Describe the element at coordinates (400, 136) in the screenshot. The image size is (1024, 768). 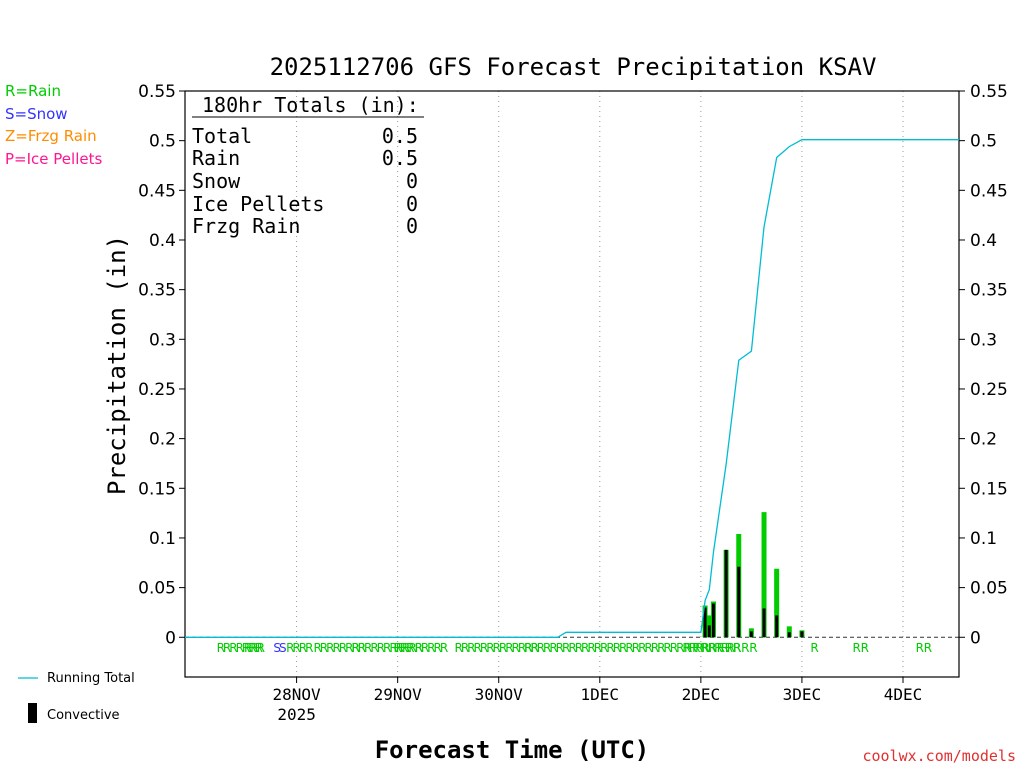
I see `totals-total-value: 0.5` at that location.